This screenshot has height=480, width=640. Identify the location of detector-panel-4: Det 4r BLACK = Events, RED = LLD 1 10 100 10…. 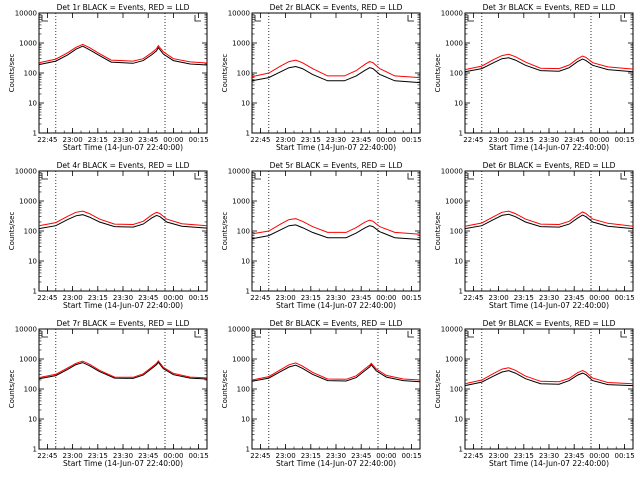
(108, 235).